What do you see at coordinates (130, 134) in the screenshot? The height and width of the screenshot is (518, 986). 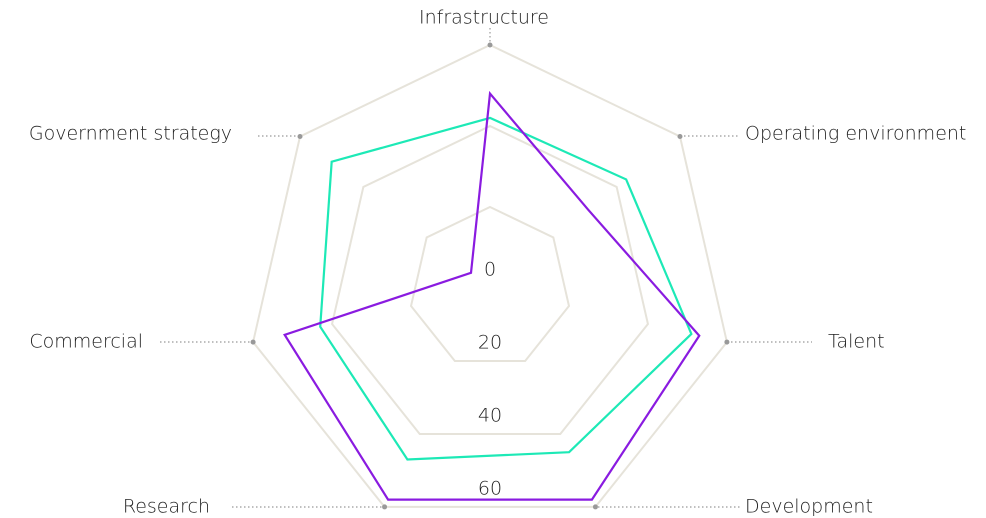 I see `category-label: Government strategy` at bounding box center [130, 134].